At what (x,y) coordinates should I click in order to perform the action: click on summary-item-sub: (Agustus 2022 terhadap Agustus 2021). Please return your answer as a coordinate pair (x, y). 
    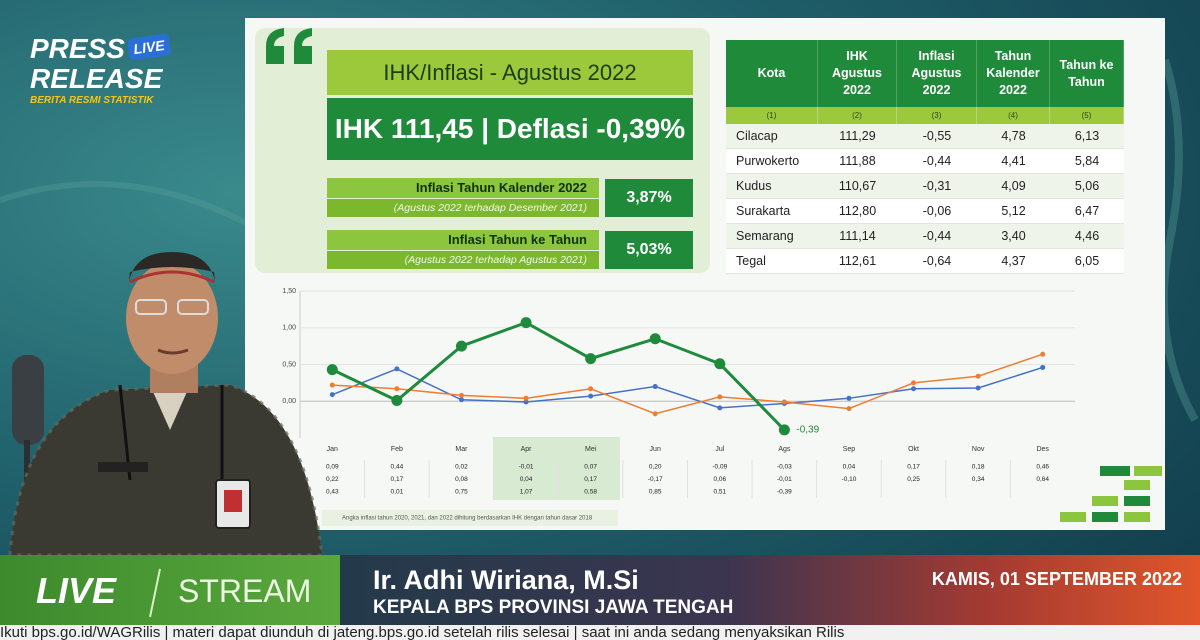
    Looking at the image, I should click on (463, 260).